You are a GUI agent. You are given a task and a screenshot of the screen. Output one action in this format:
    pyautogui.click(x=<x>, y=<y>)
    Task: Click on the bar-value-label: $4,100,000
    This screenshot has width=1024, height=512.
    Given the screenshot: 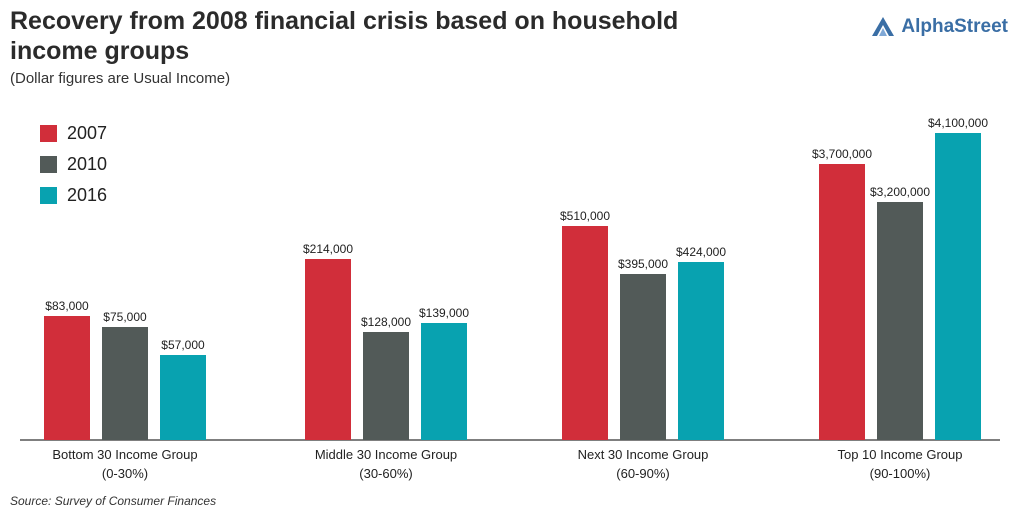 What is the action you would take?
    pyautogui.click(x=958, y=123)
    